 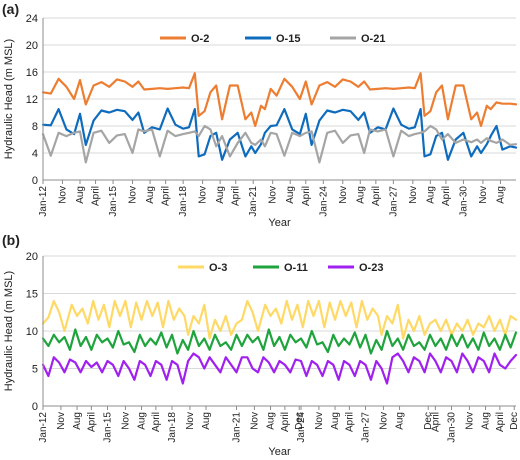 I want to click on y-tick-label: 8, so click(x=35, y=127).